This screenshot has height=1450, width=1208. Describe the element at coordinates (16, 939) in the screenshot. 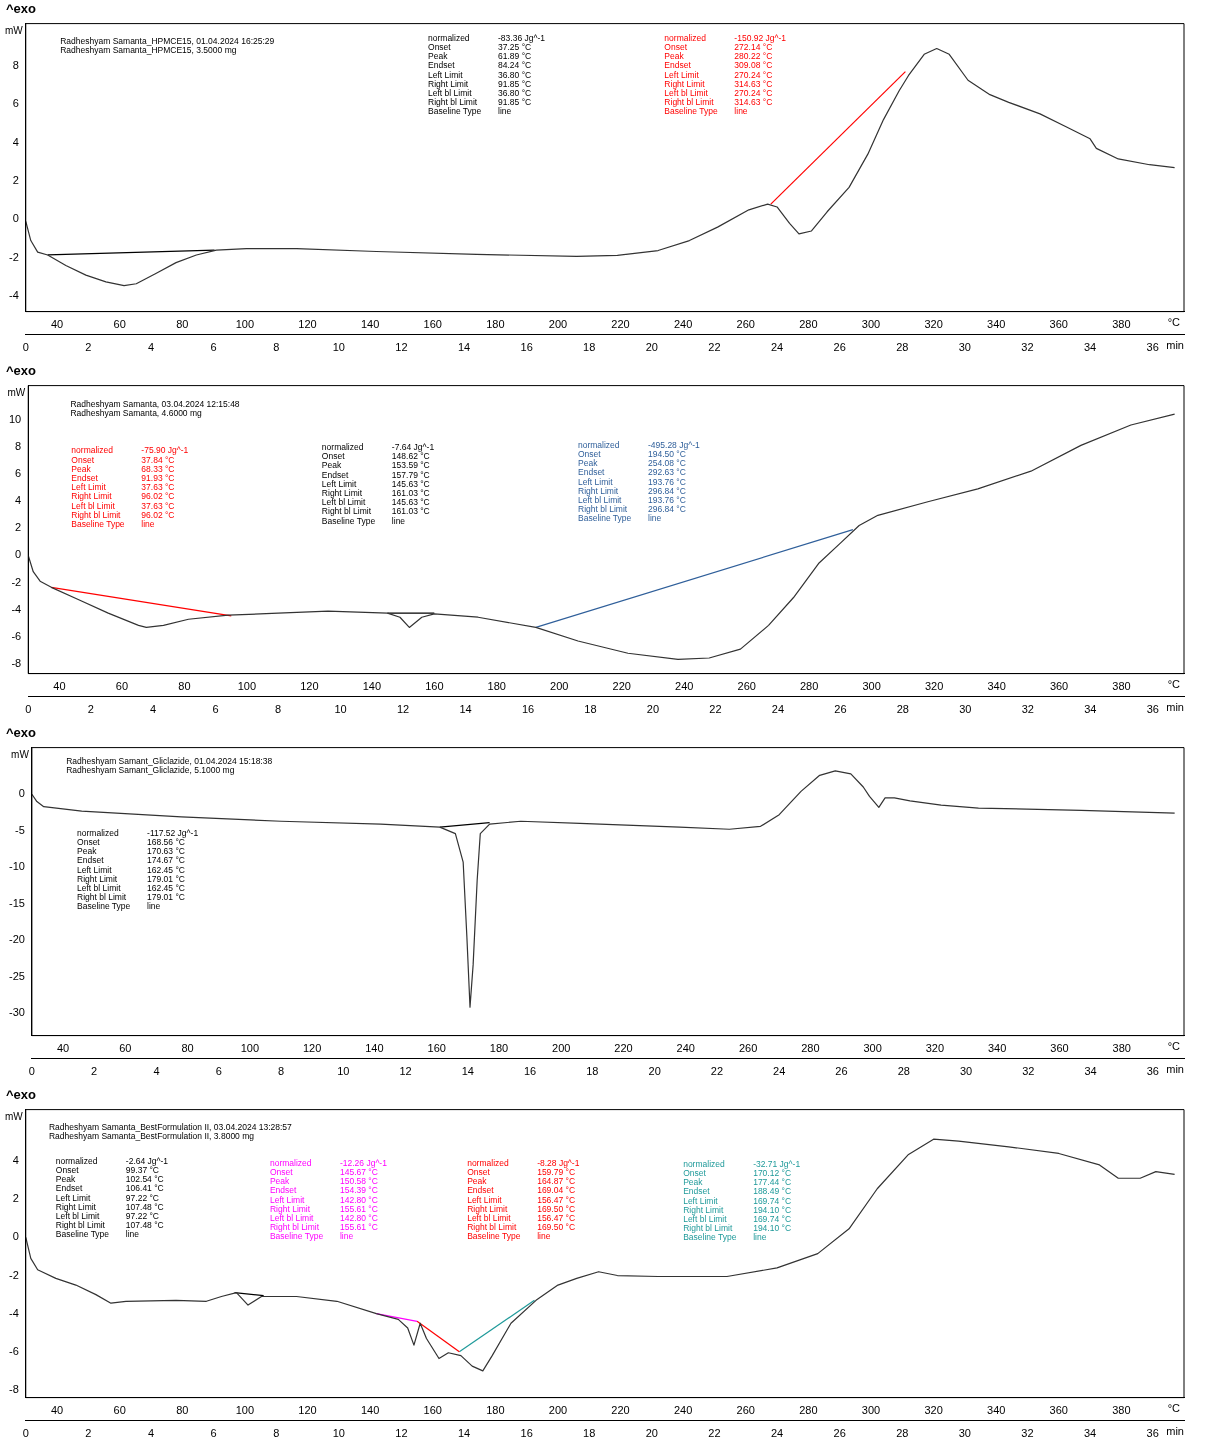

I see `y-tick-label: -20` at that location.